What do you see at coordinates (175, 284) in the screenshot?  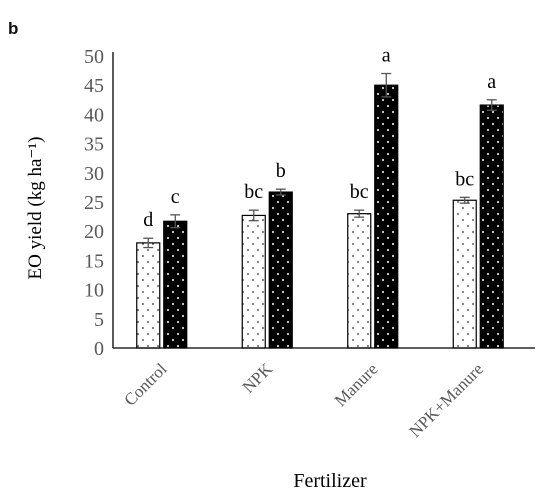 I see `bar-control-s2` at bounding box center [175, 284].